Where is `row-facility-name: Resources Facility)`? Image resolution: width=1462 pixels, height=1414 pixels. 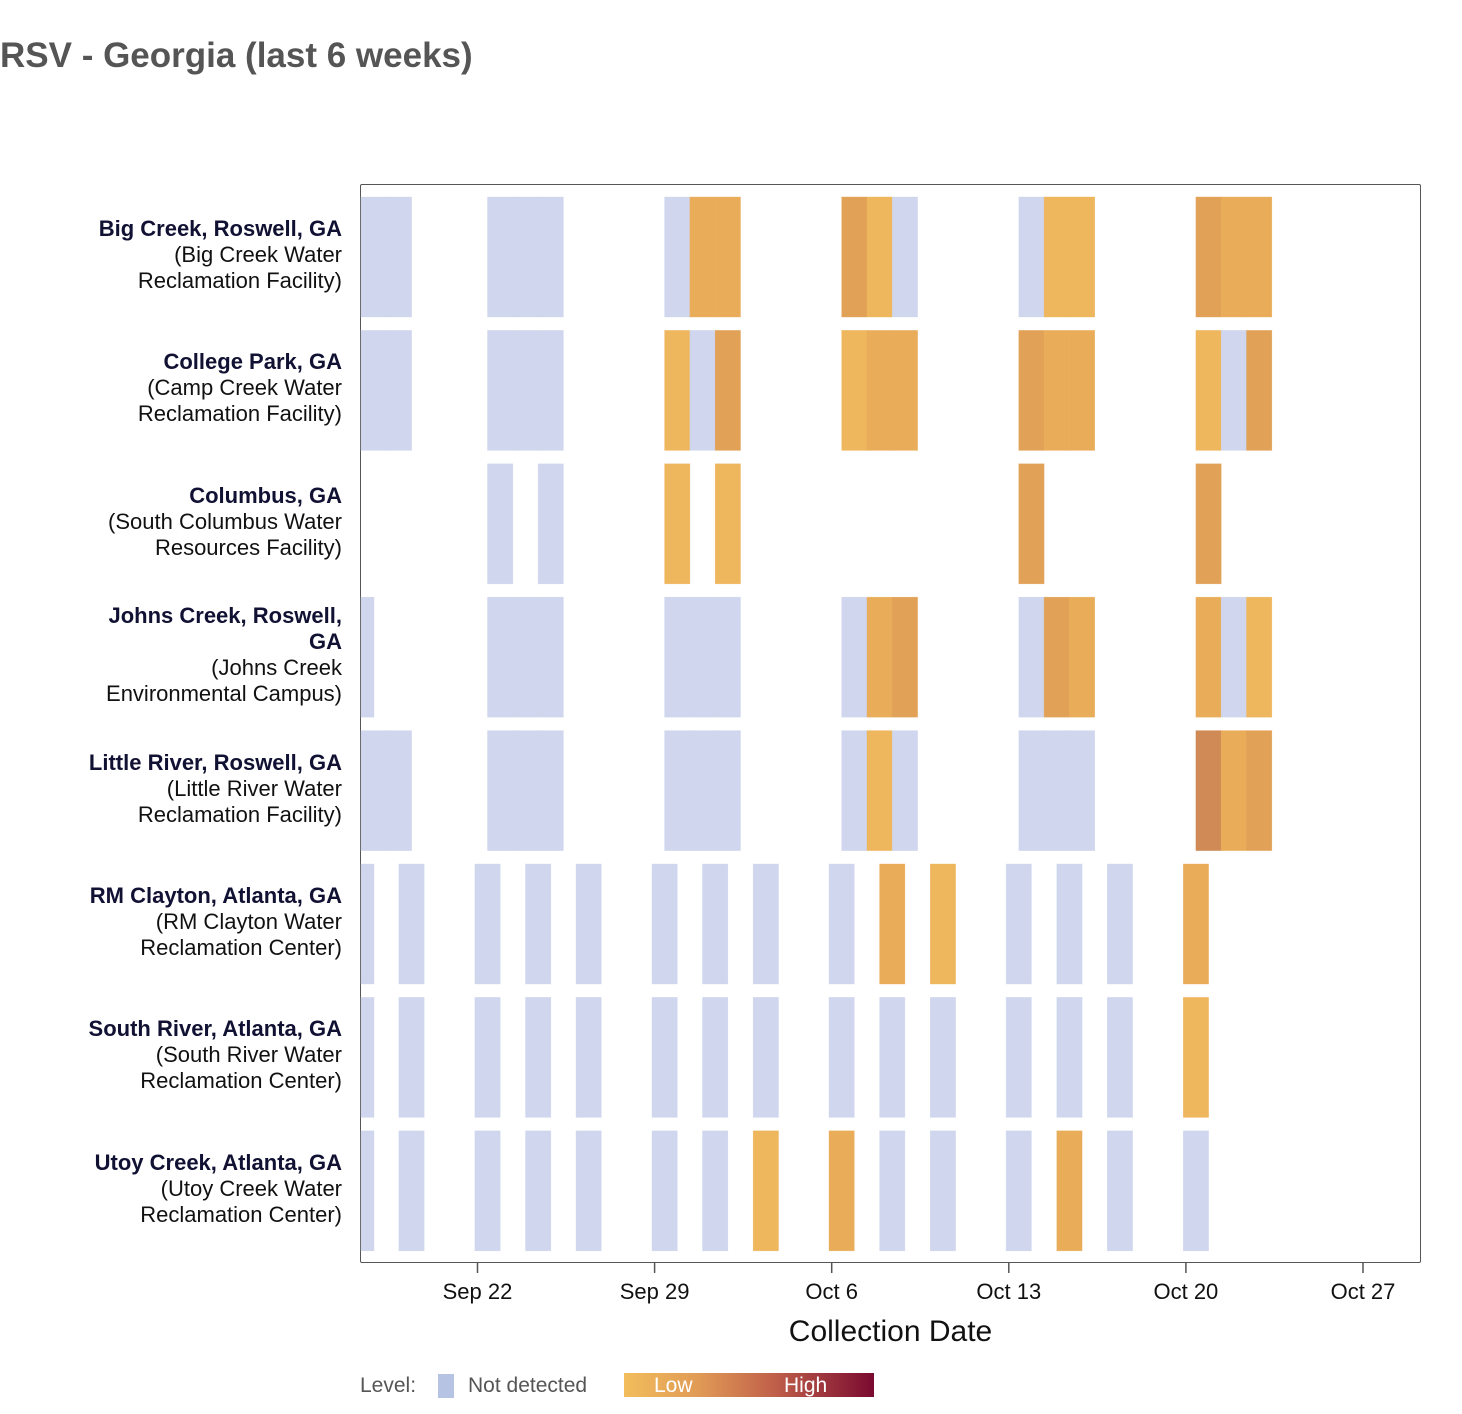 row-facility-name: Resources Facility) is located at coordinates (248, 547).